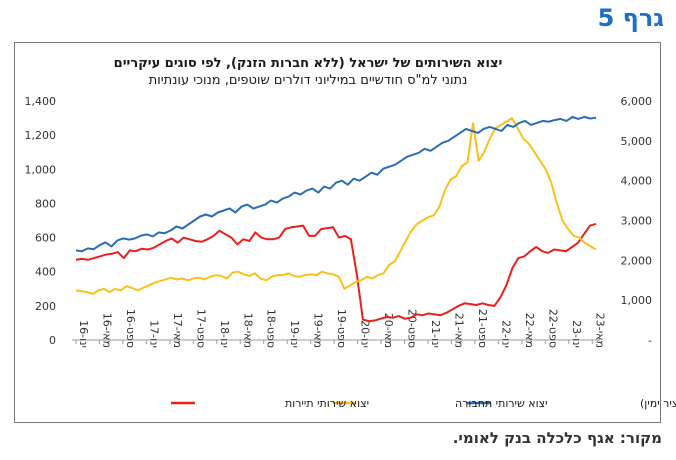  I want to click on x-tick-label: מאי-20, so click(388, 330).